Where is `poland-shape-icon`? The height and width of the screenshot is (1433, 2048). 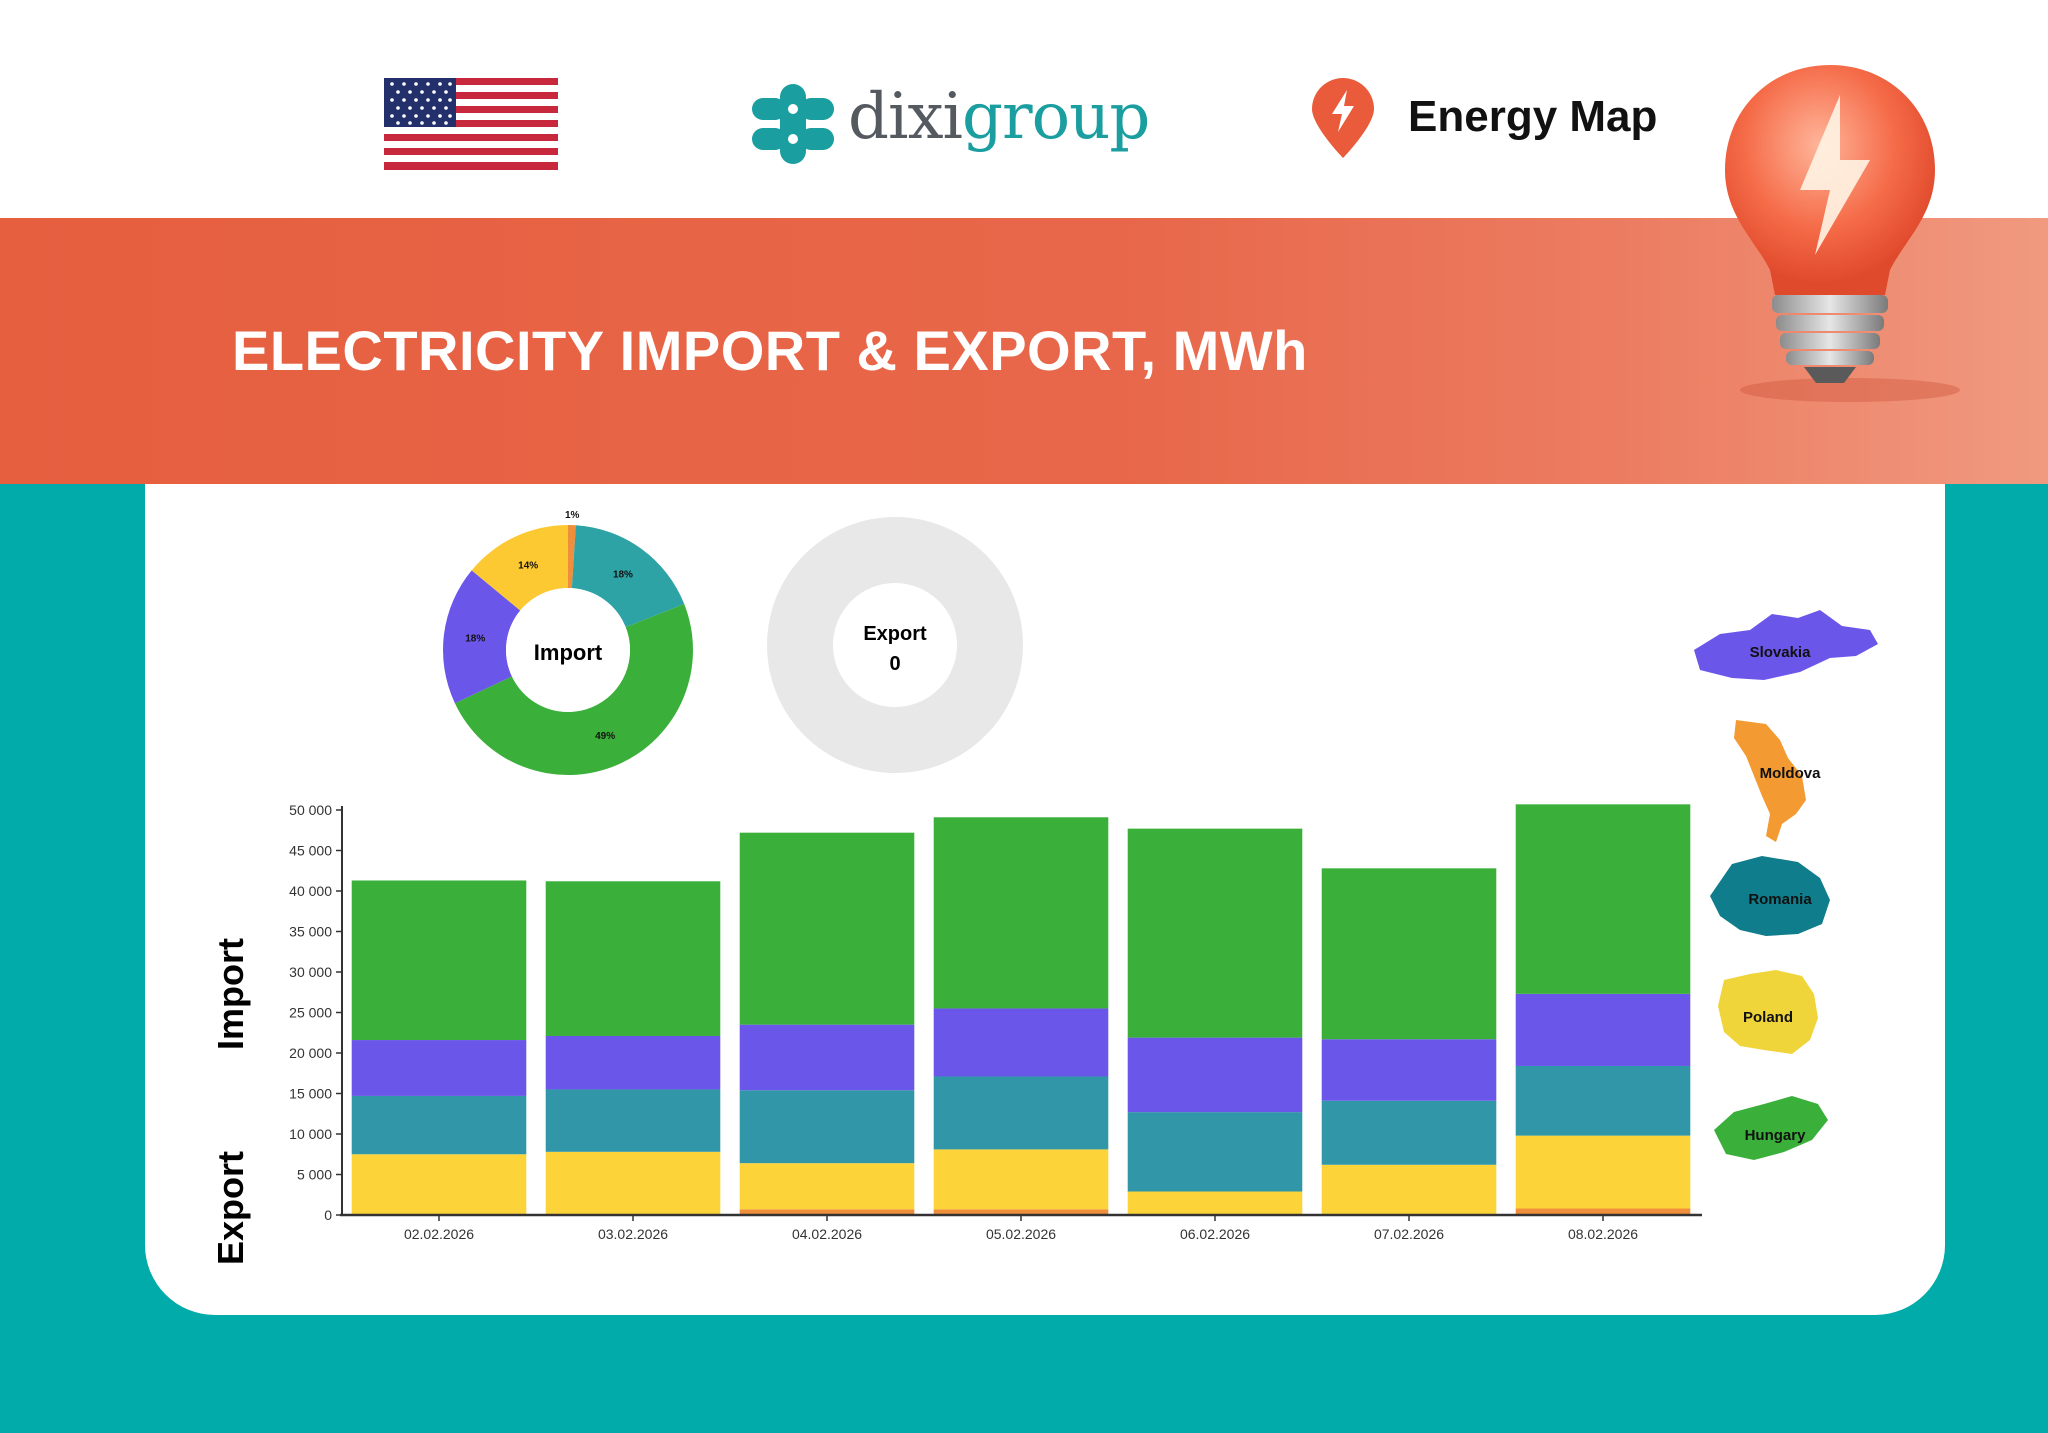 poland-shape-icon is located at coordinates (1768, 1012).